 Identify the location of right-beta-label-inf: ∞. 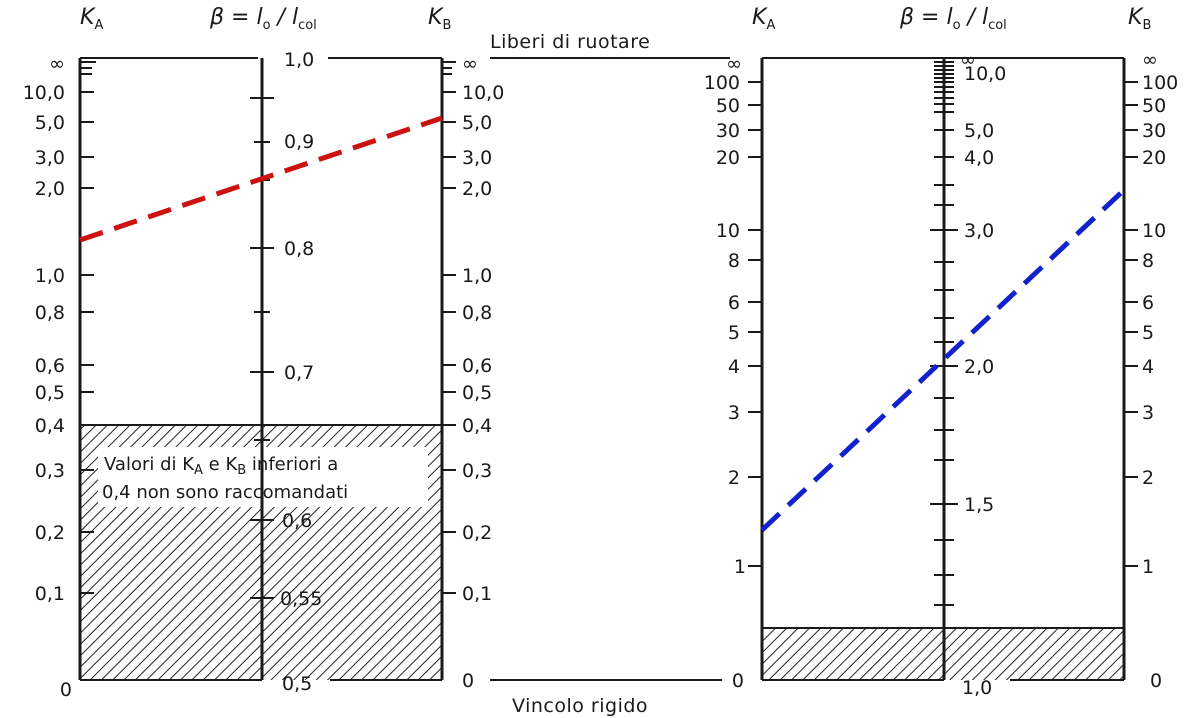
(968, 60).